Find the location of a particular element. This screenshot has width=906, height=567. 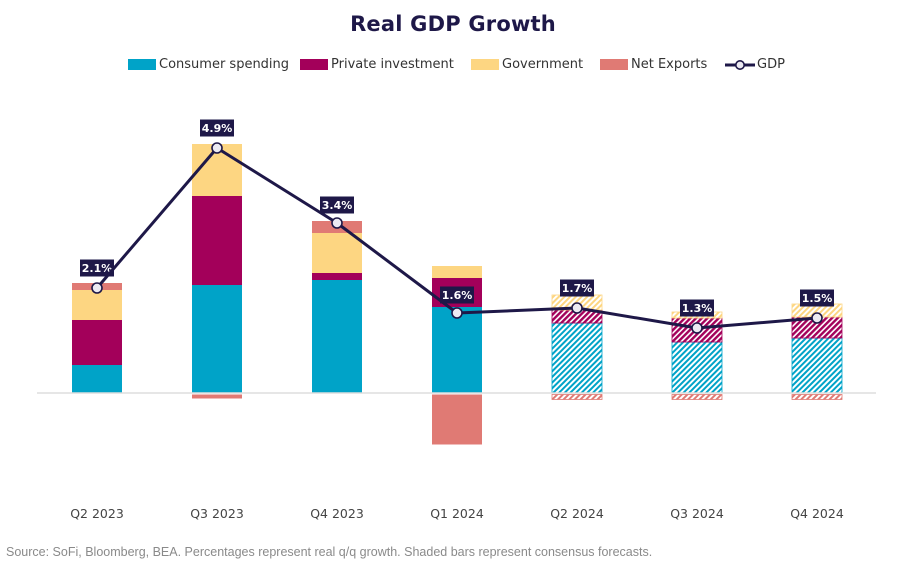

legend-item-government: Government is located at coordinates (527, 64).